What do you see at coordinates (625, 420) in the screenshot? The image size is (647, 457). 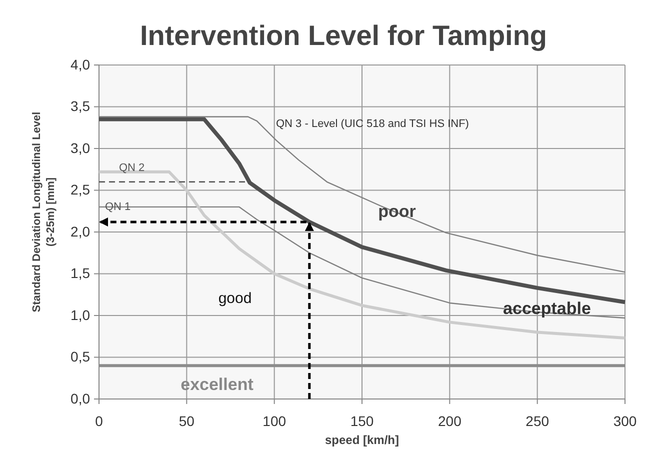 I see `x-tick-label: 300` at bounding box center [625, 420].